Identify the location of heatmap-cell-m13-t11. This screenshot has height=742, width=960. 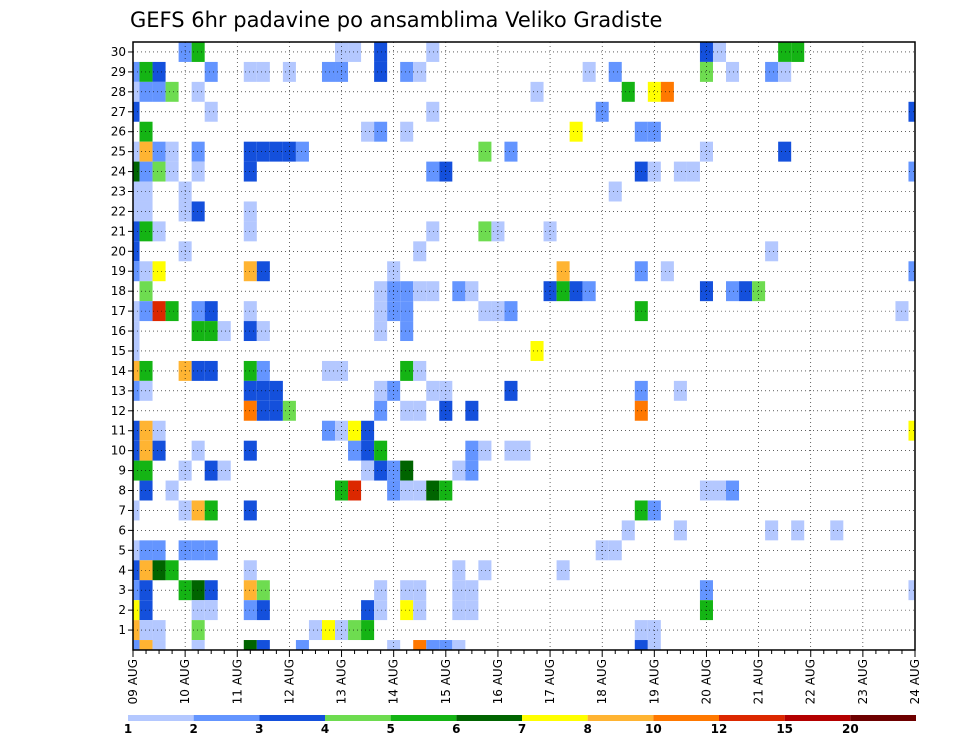
(276, 390).